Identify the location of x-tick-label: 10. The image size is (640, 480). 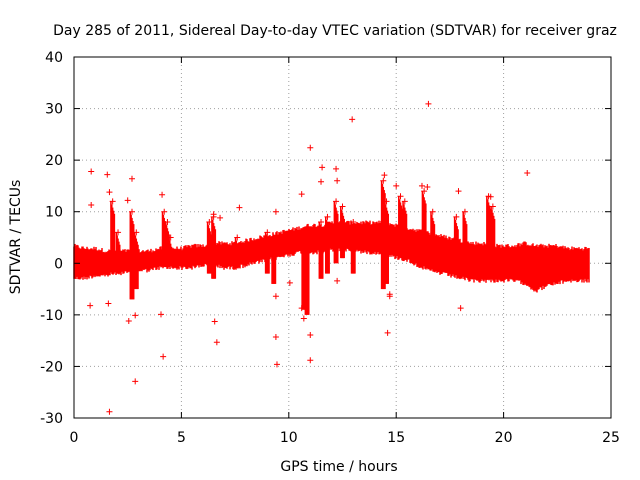
(289, 438).